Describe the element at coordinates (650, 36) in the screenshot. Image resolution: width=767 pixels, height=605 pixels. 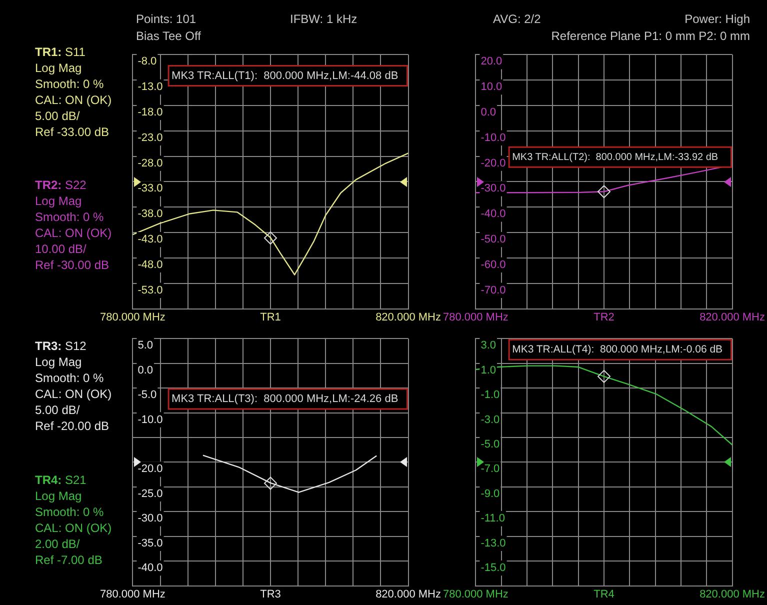
I see `text: Reference Plane P1: 0 mm P2: 0 mm` at that location.